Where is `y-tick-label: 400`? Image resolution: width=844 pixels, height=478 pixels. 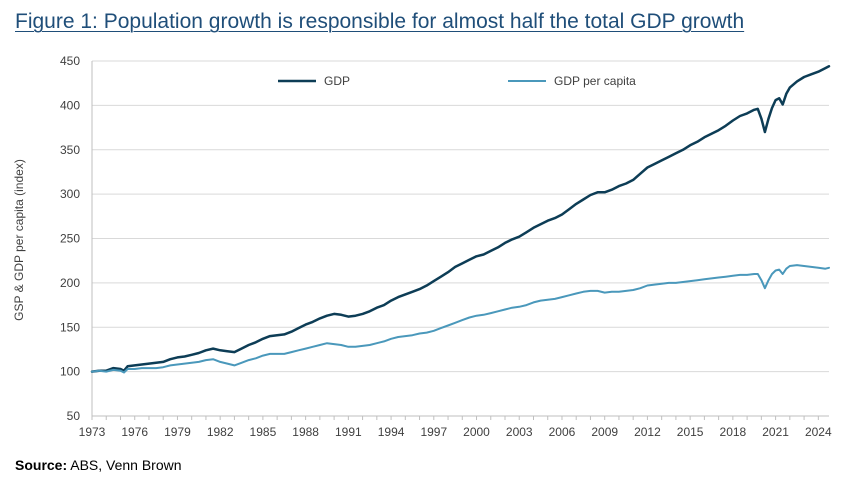 y-tick-label: 400 is located at coordinates (70, 105).